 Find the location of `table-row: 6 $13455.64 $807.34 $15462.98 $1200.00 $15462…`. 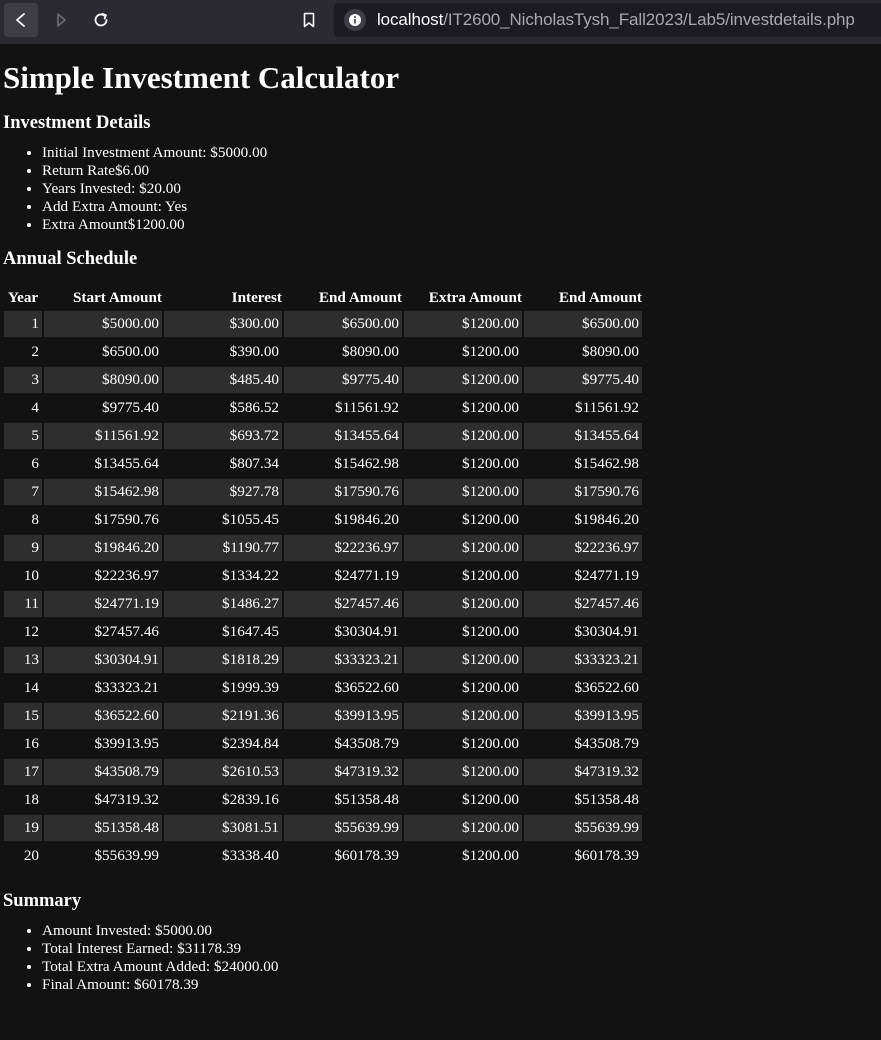

table-row: 6 $13455.64 $807.34 $15462.98 $1200.00 $15462… is located at coordinates (323, 464).